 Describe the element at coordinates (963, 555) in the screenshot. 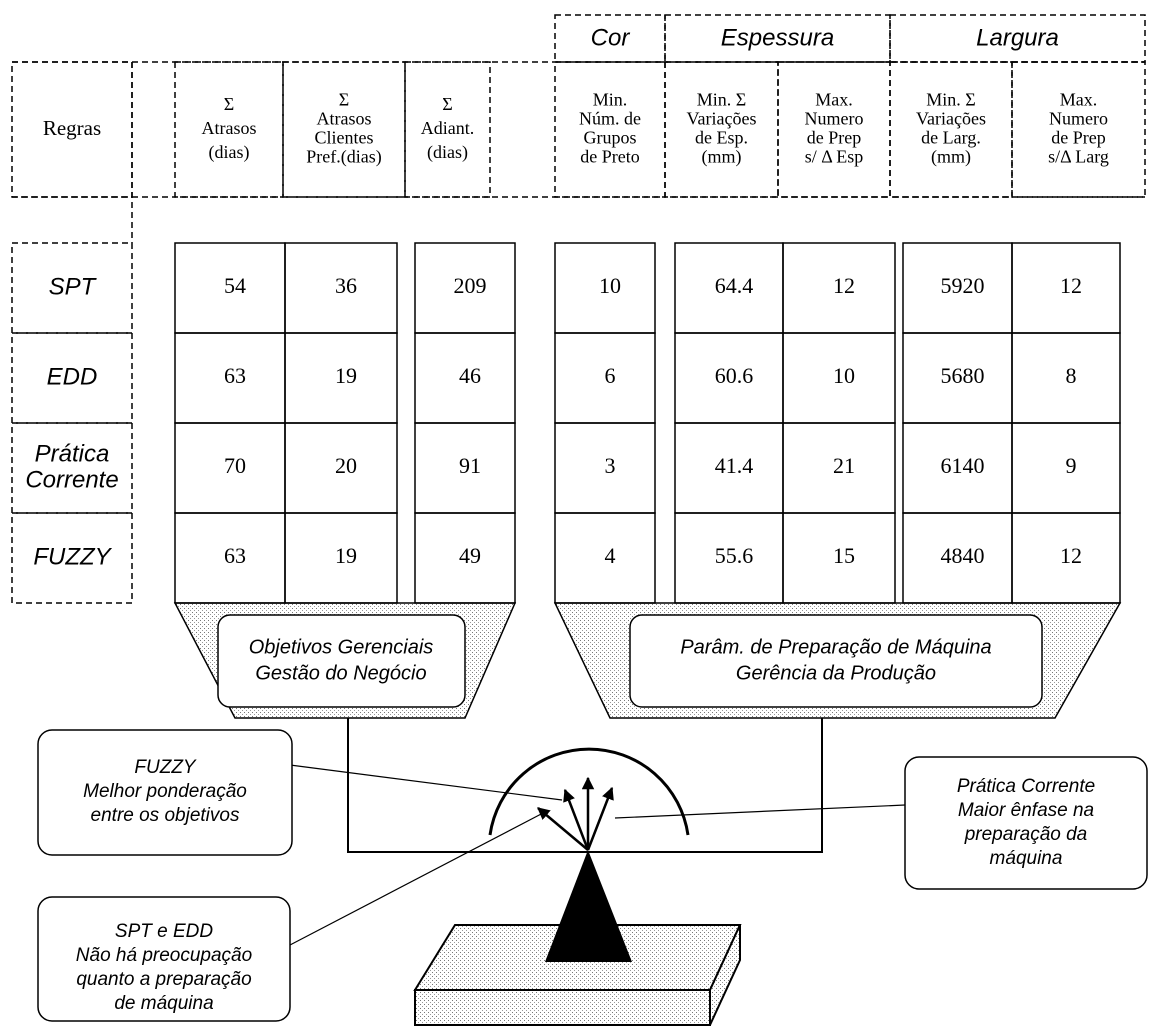

I see `cell-value: 4840` at that location.